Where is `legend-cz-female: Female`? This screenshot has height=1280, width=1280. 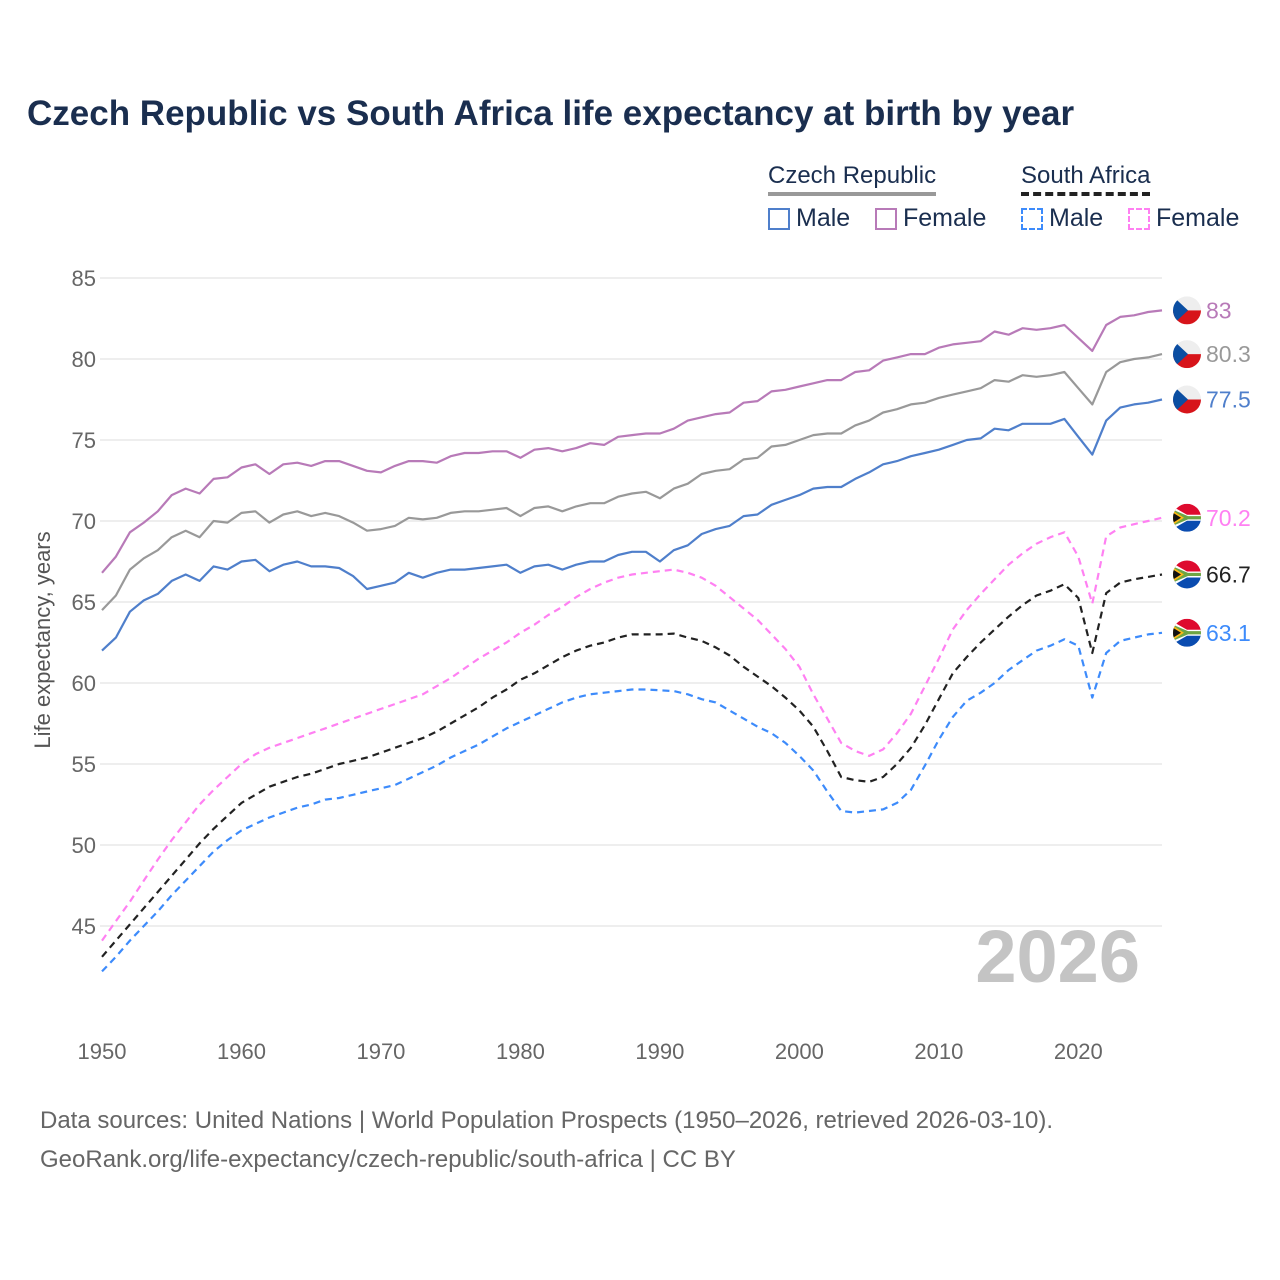
legend-cz-female: Female is located at coordinates (930, 218).